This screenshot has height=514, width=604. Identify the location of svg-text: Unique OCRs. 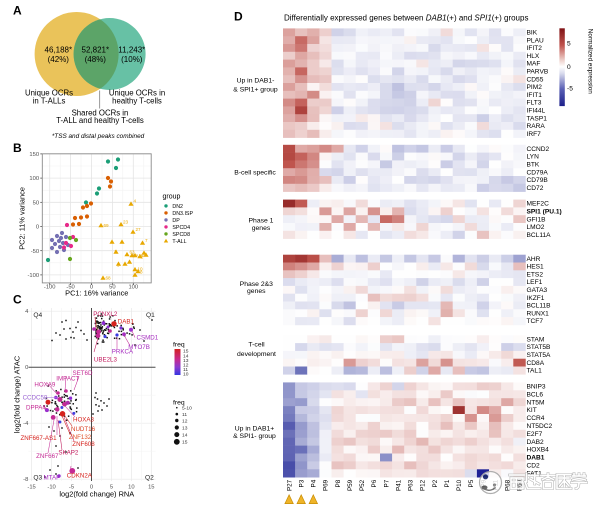
(49, 93).